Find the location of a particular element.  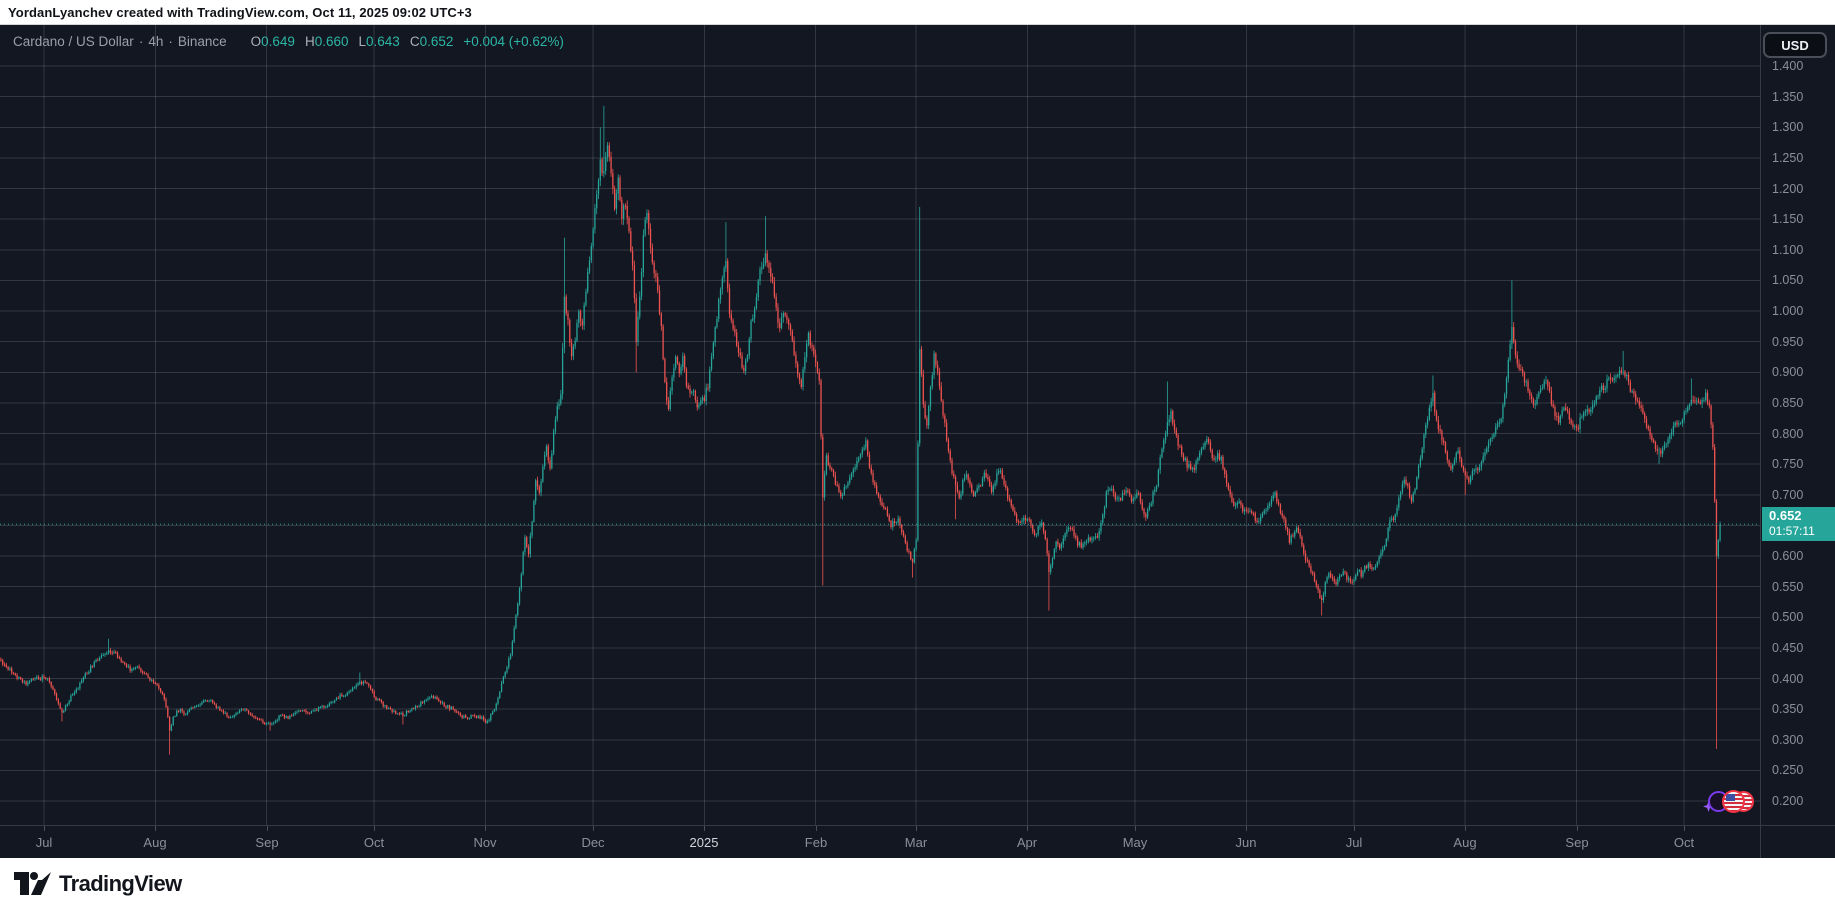

us-flag-event-icon is located at coordinates (1733, 801).